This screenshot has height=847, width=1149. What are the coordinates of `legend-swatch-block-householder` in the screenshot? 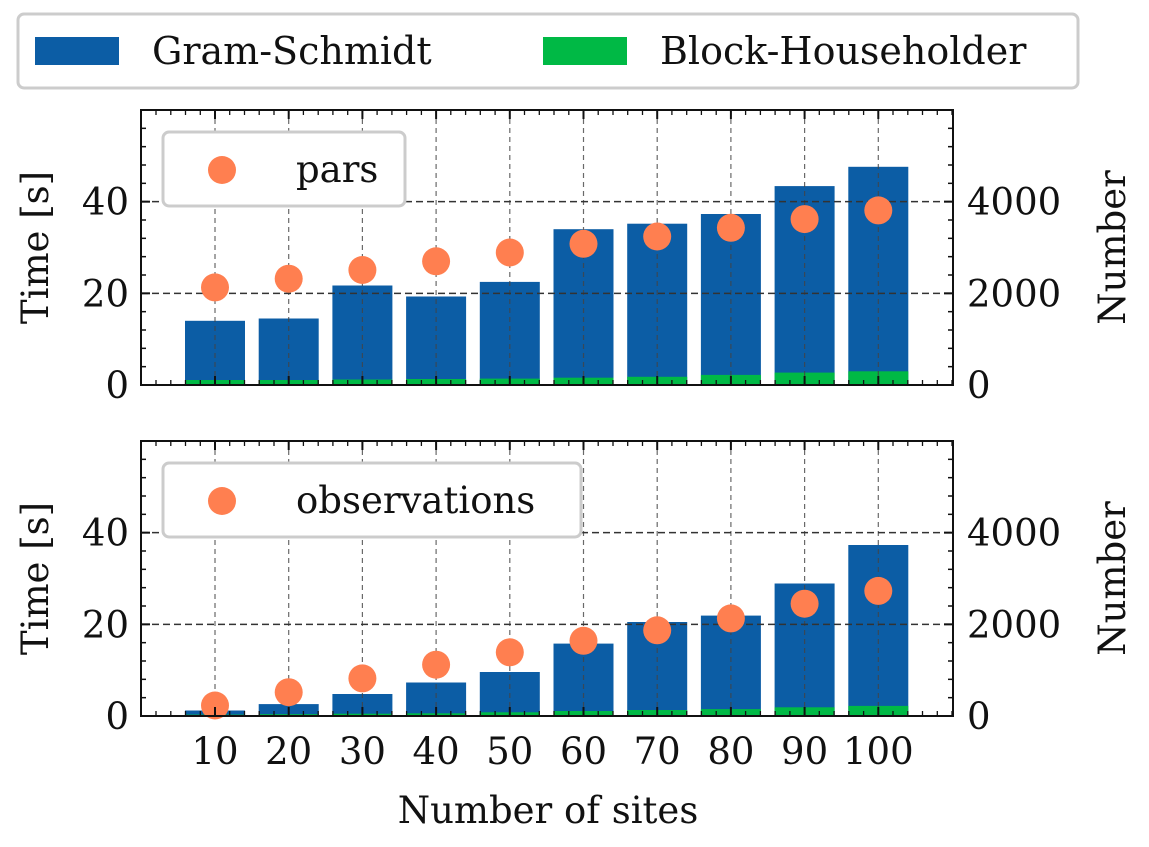 It's located at (585, 51).